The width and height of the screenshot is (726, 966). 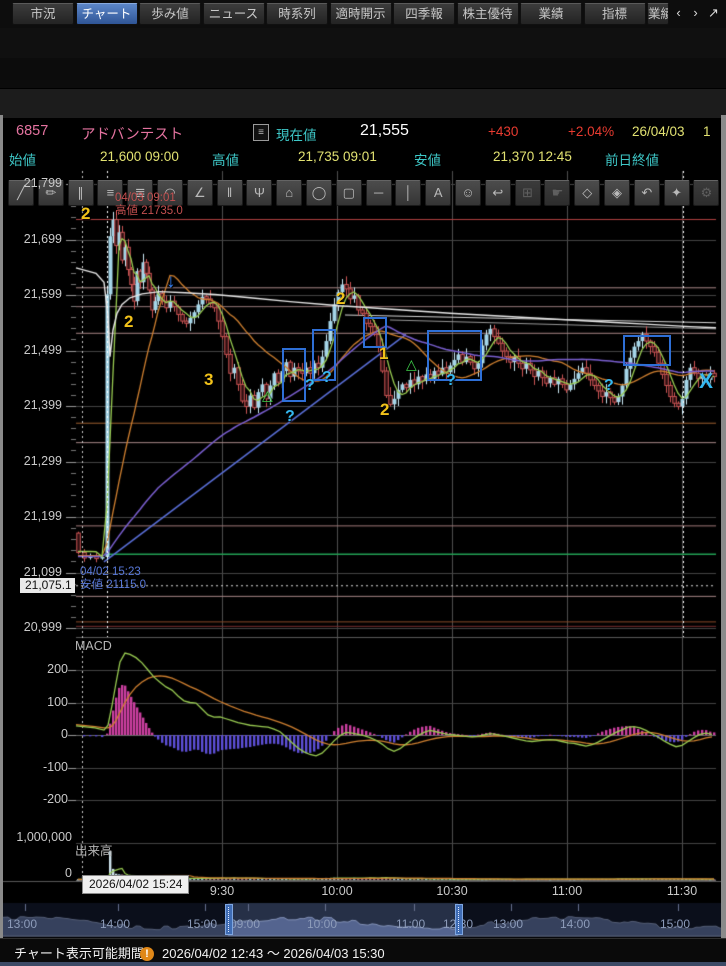 I want to click on price-axis-label: 21,299, so click(x=42, y=460).